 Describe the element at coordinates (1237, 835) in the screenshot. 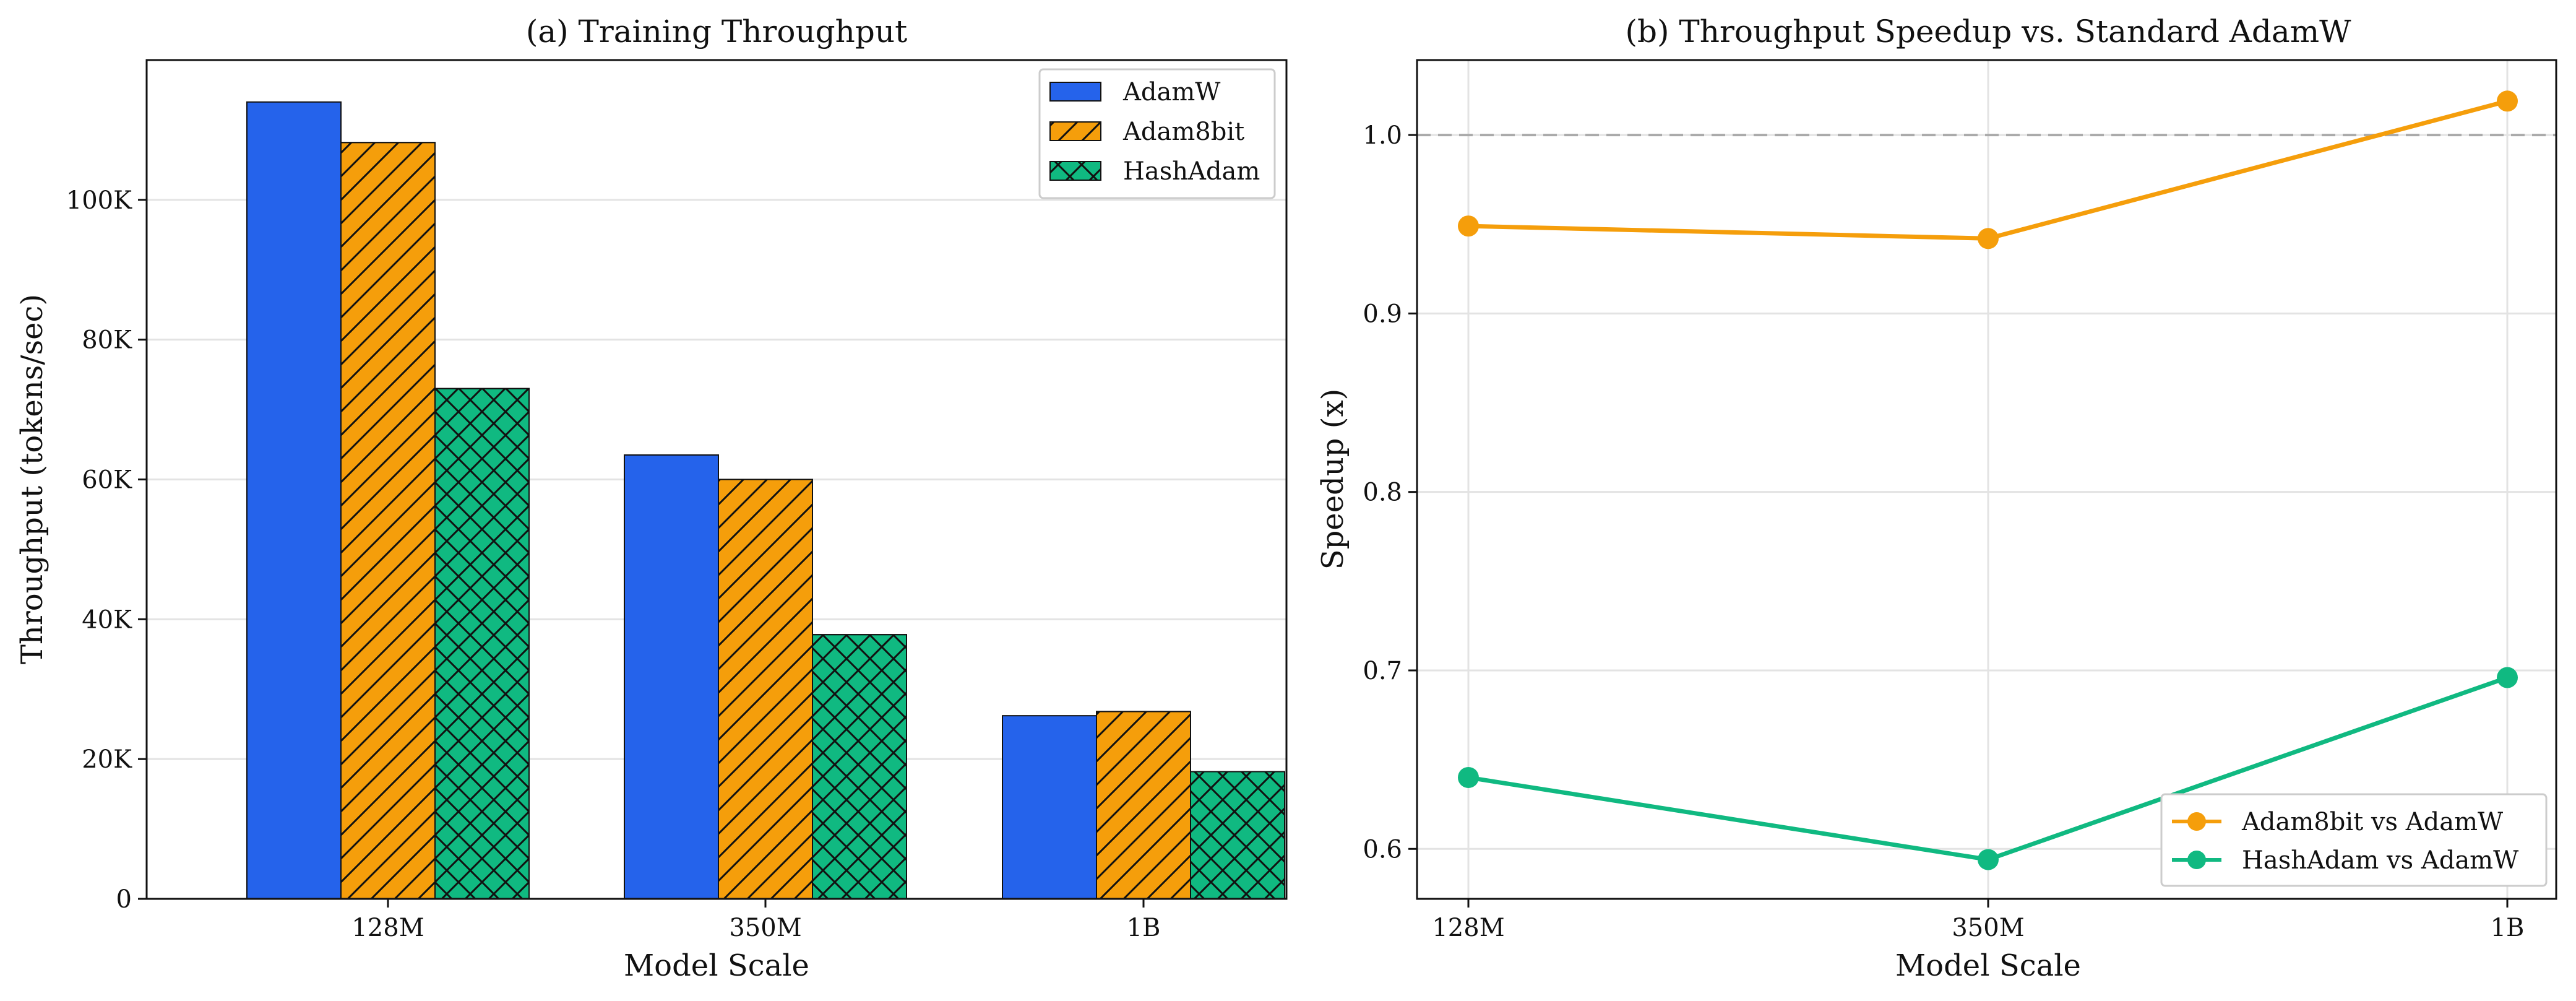

I see `bar-hatch-hashadam-1B` at that location.